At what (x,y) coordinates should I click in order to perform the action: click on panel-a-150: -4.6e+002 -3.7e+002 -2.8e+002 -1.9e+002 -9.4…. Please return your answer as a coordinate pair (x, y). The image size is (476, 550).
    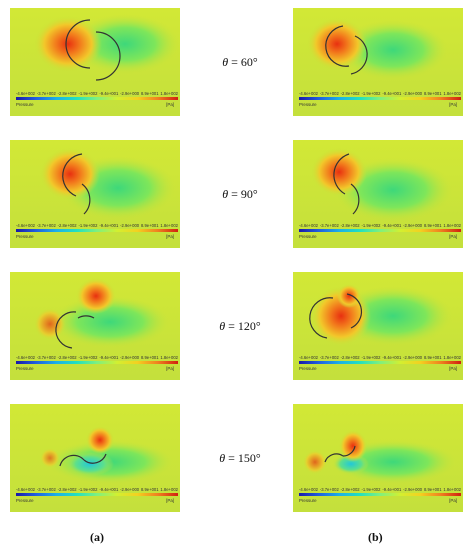
    Looking at the image, I should click on (95, 458).